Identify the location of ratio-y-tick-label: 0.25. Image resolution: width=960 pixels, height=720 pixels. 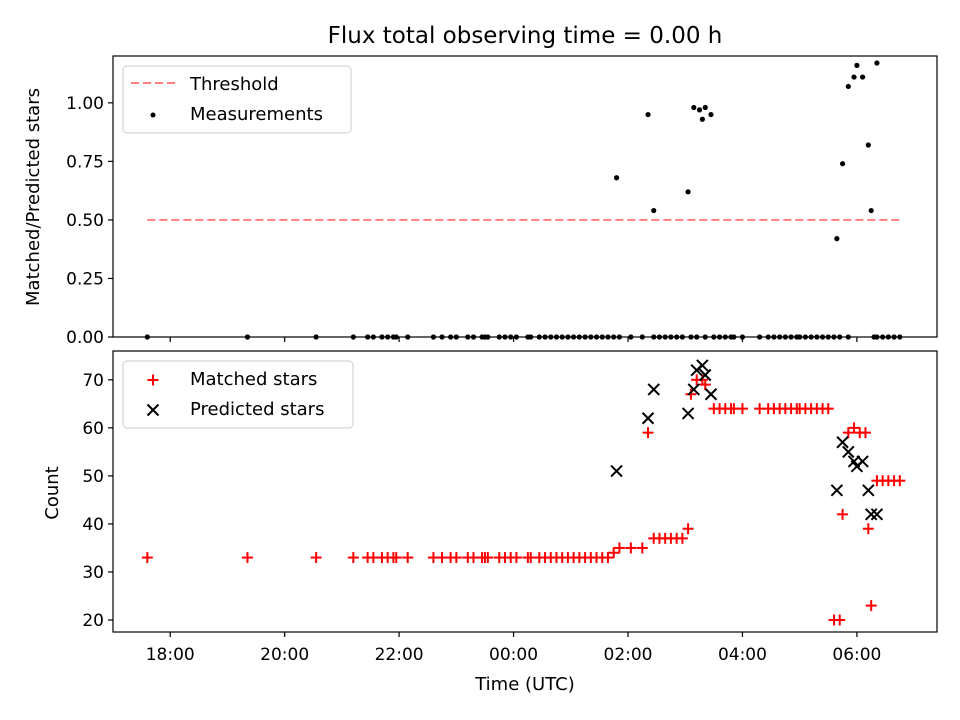
(85, 279).